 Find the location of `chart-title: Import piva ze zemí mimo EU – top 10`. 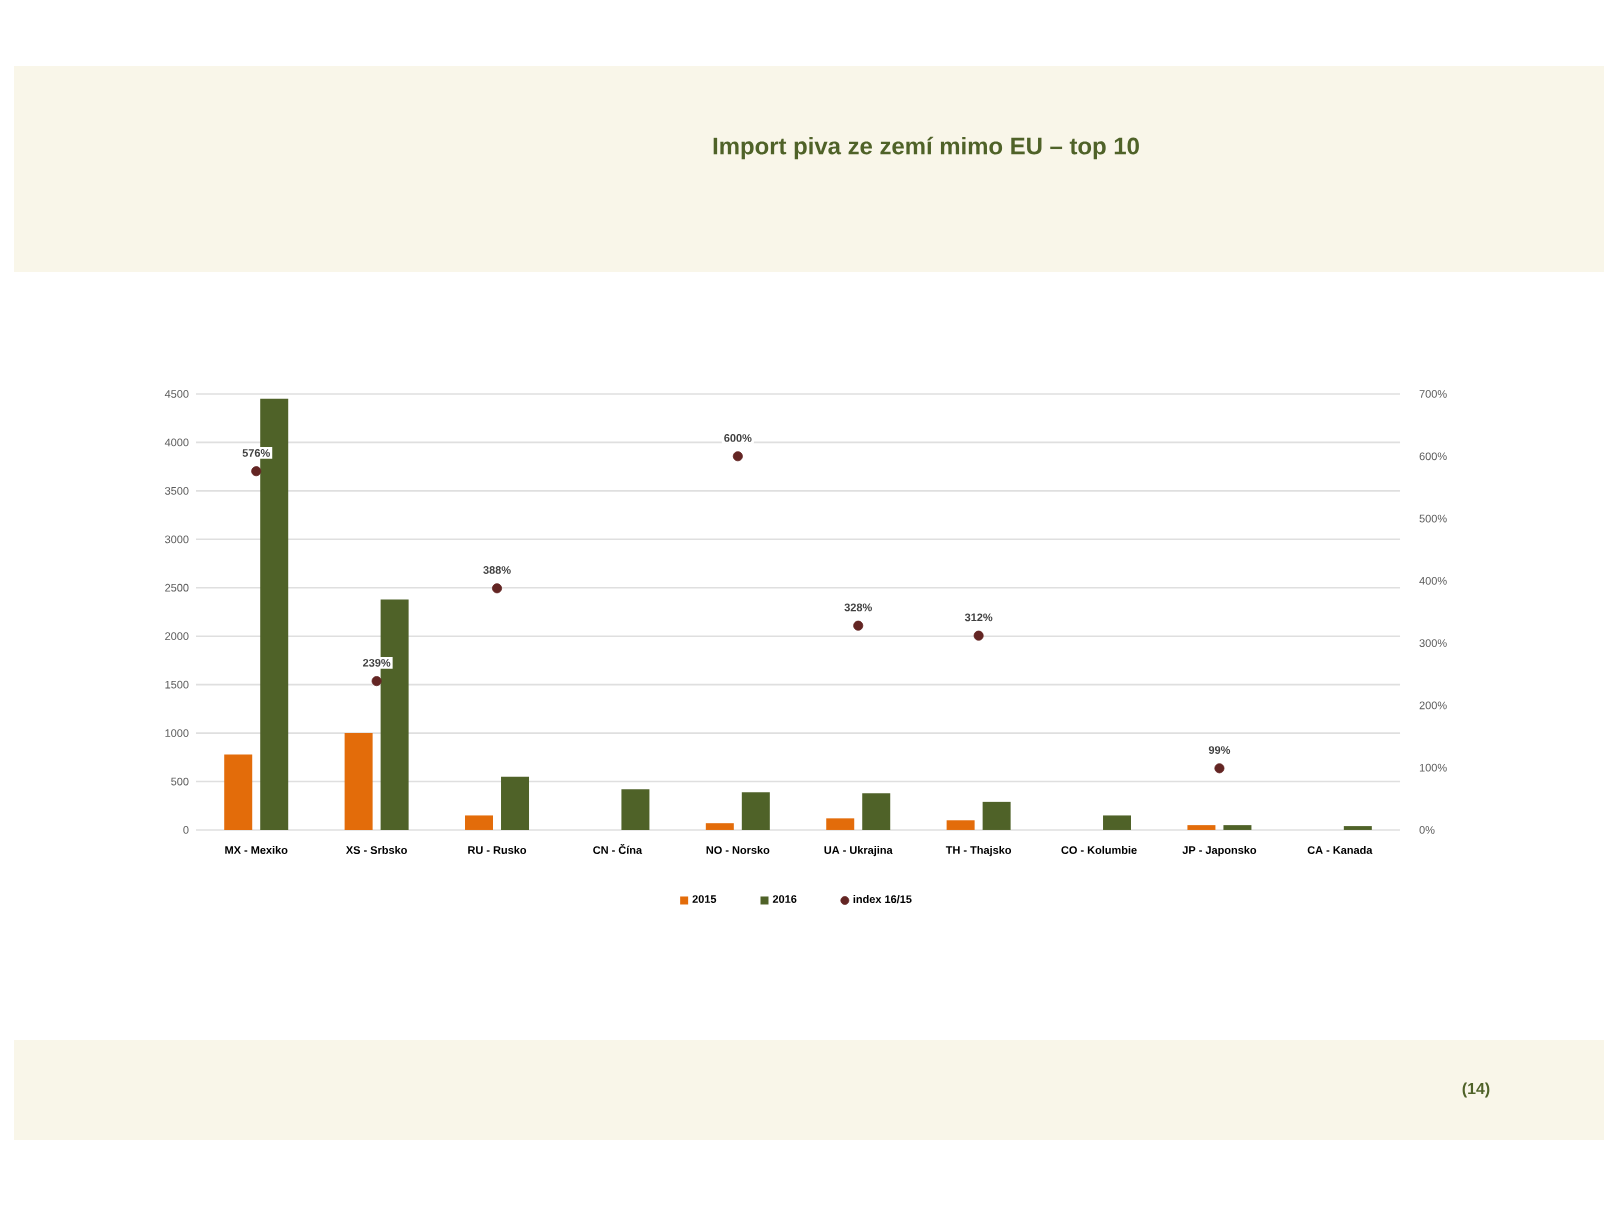

chart-title: Import piva ze zemí mimo EU – top 10 is located at coordinates (926, 148).